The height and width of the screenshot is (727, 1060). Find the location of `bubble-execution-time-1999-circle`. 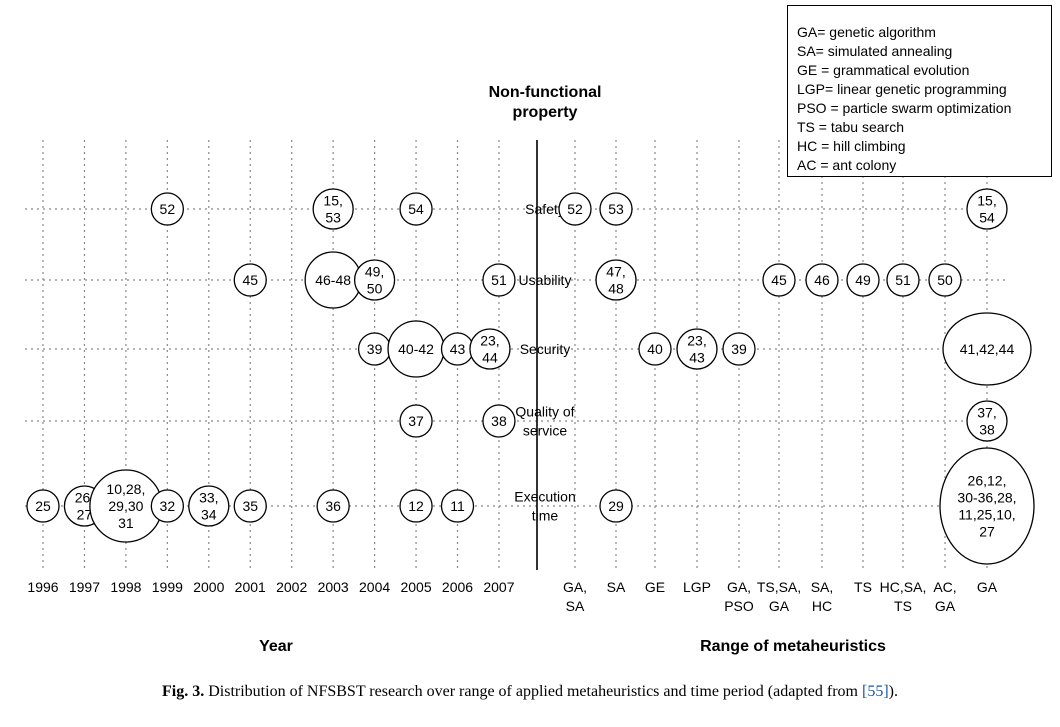

bubble-execution-time-1999-circle is located at coordinates (167, 506).